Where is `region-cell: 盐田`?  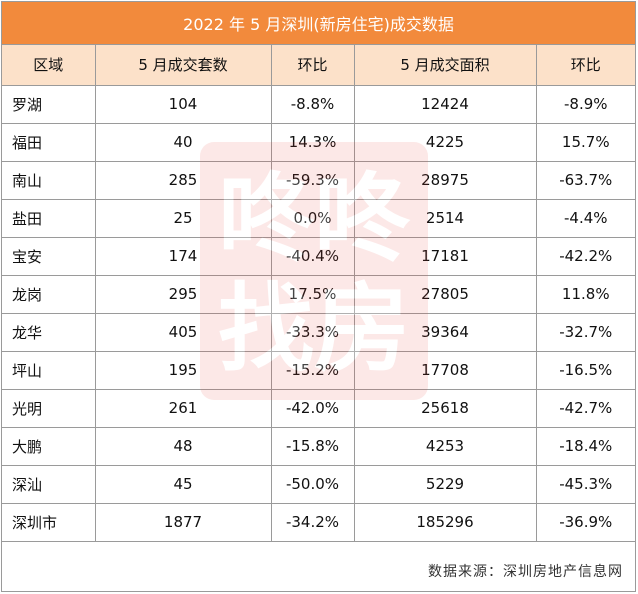 region-cell: 盐田 is located at coordinates (49, 218).